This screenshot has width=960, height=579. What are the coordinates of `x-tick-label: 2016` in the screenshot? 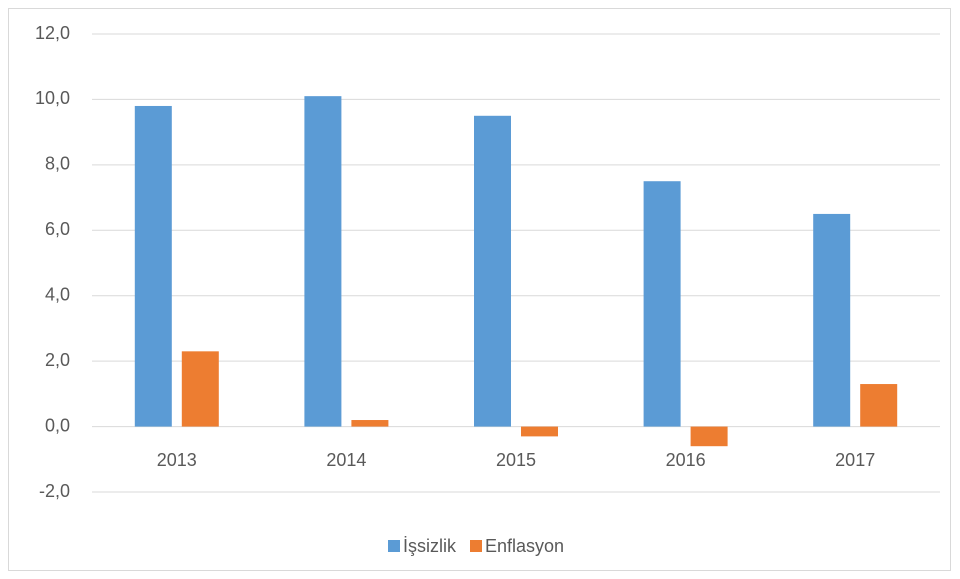 It's located at (686, 460).